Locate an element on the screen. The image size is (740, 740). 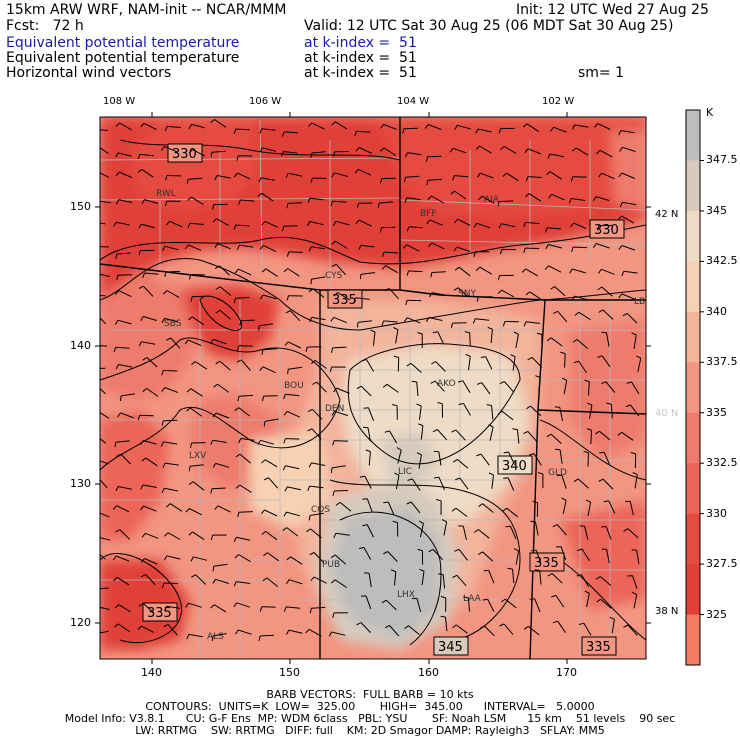
colorbar-swatch is located at coordinates (693, 236).